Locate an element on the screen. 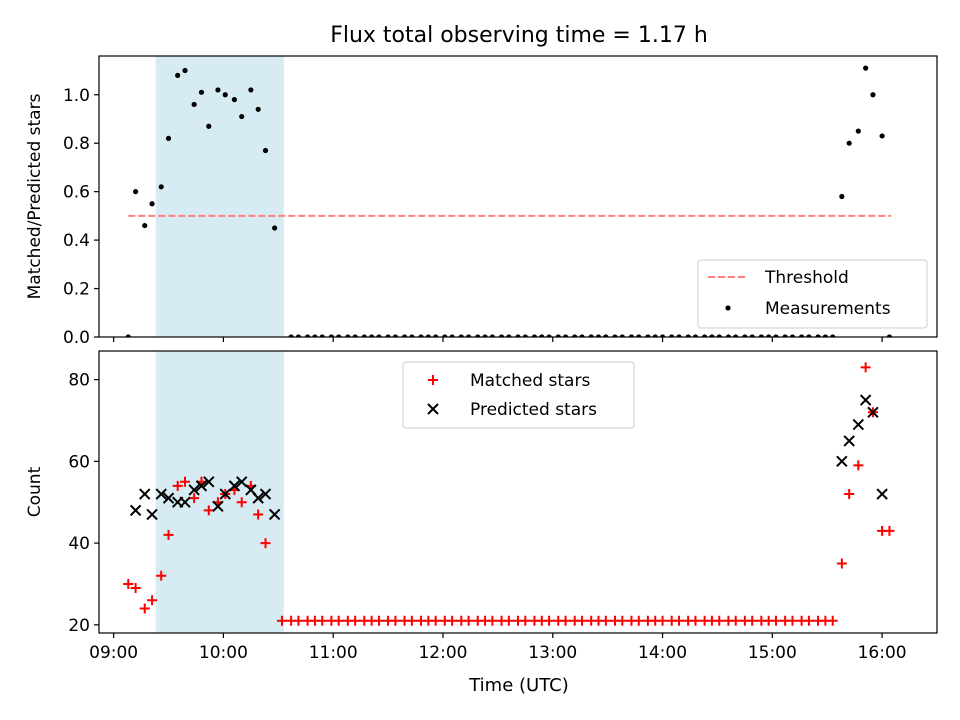 This screenshot has height=720, width=960. y-tick-label: 0.8 is located at coordinates (76, 144).